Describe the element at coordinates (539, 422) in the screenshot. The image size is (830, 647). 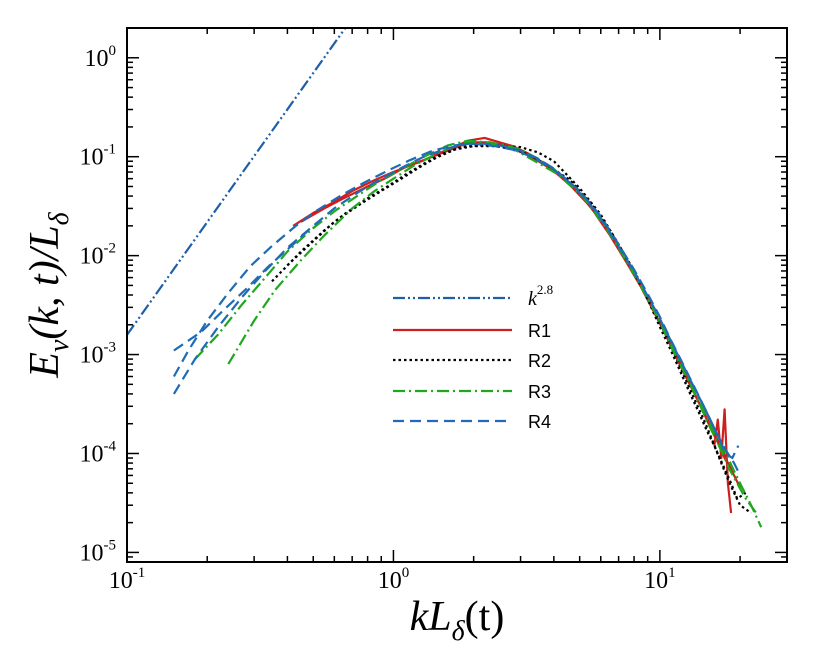
I see `legend-label-r4: R4` at that location.